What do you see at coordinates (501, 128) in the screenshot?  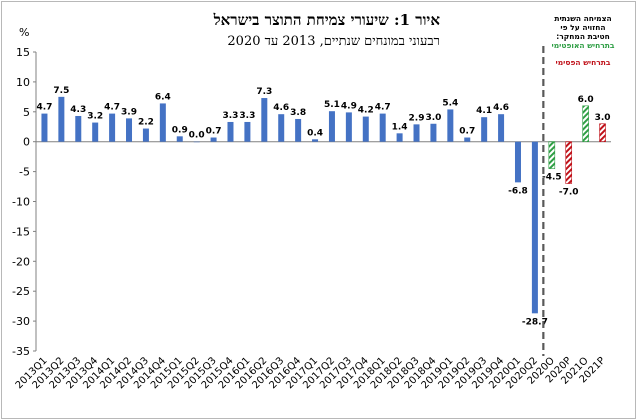 I see `bar-2019Q4` at bounding box center [501, 128].